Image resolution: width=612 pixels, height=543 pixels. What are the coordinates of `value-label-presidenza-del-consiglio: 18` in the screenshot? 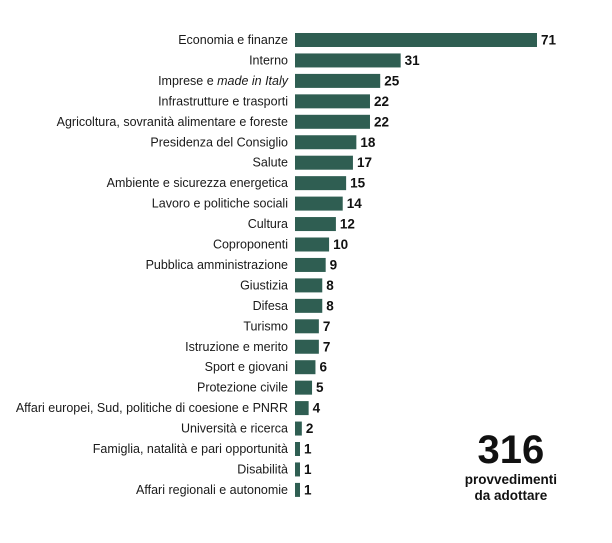 It's located at (368, 142).